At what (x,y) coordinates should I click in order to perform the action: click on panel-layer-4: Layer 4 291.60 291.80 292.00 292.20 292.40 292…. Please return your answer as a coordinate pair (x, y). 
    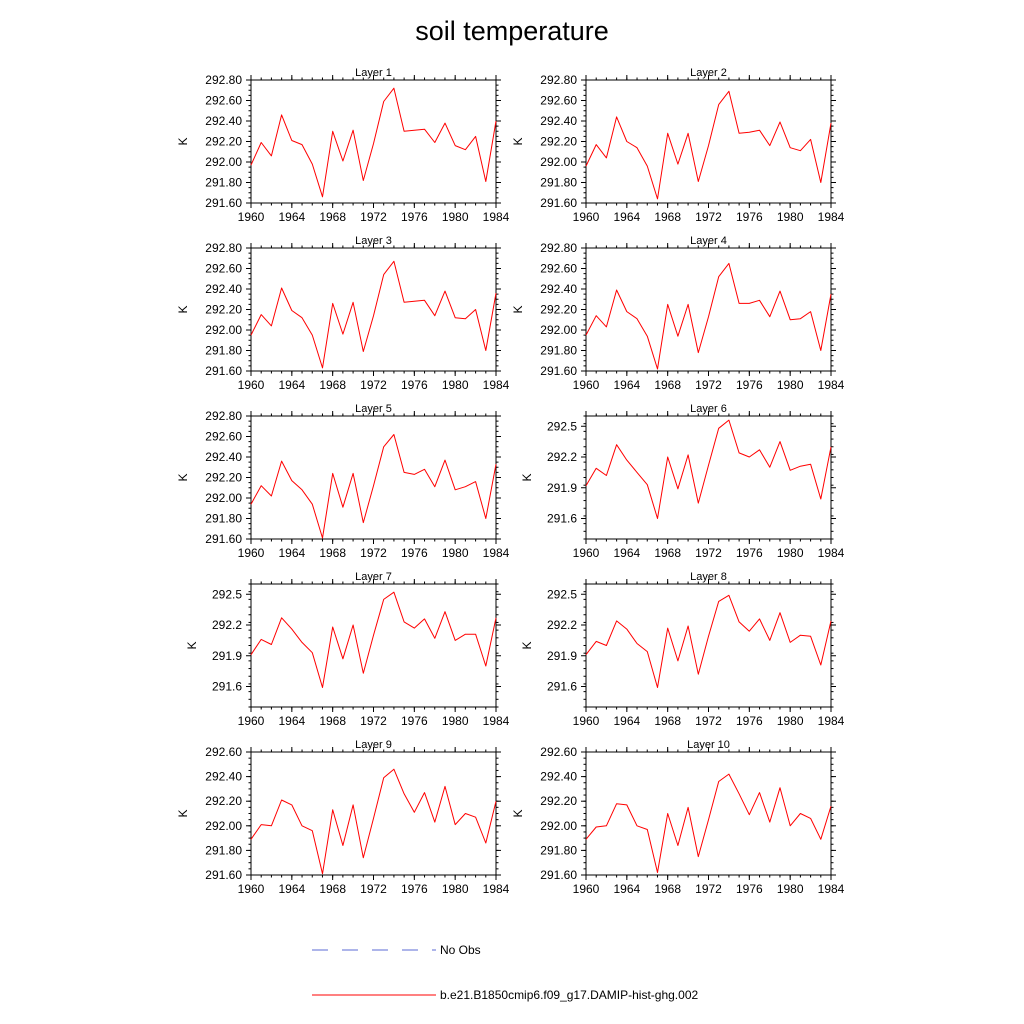
    Looking at the image, I should click on (678, 313).